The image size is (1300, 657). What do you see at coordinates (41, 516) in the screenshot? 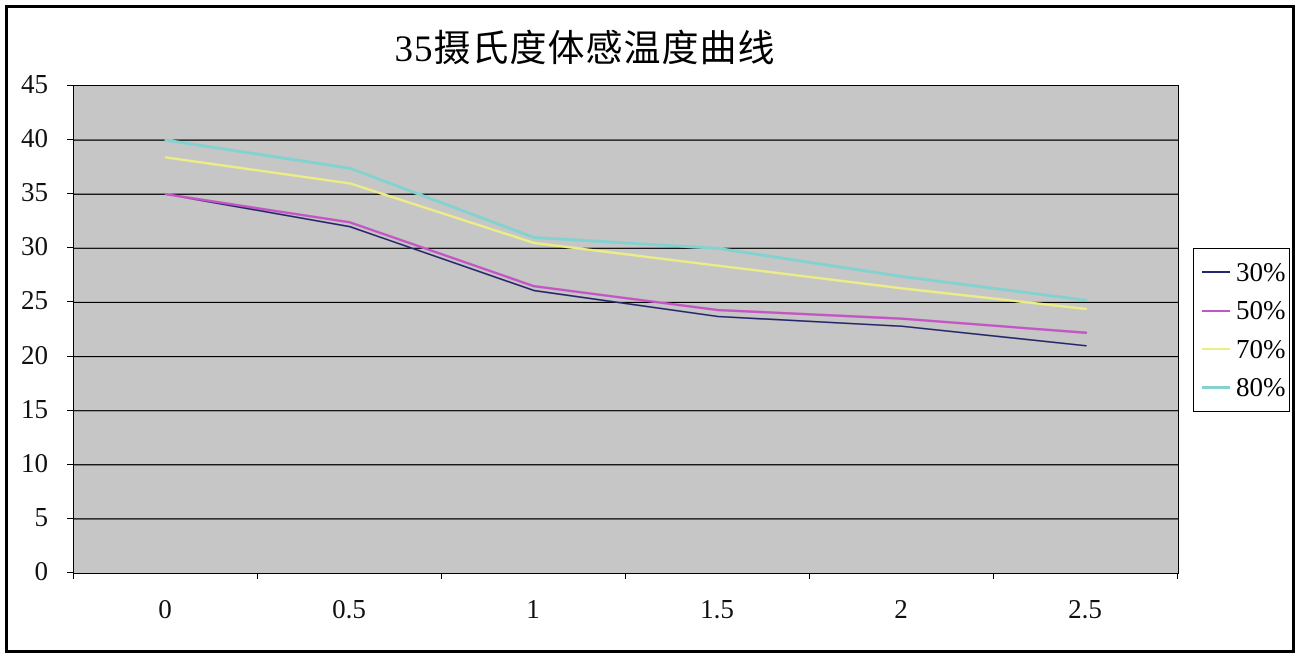
I see `y-axis-label-5: 5` at bounding box center [41, 516].